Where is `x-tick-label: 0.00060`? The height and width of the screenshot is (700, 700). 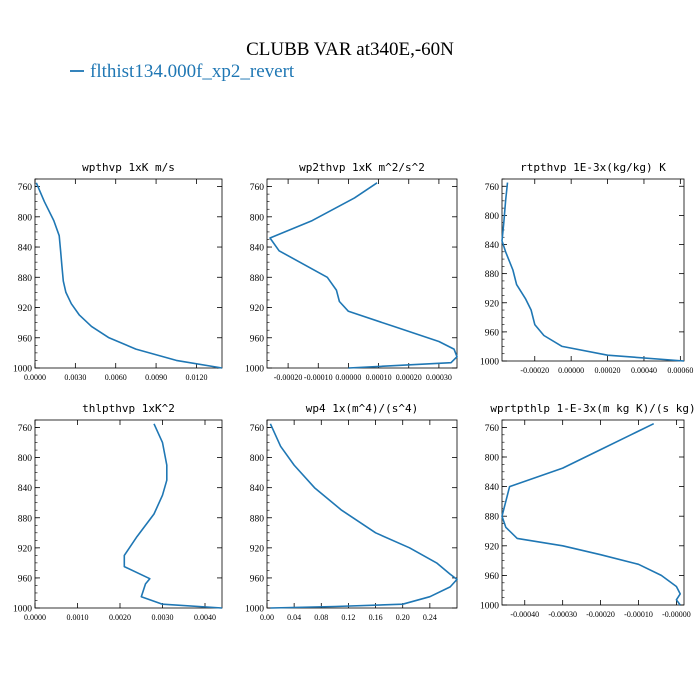
x-tick-label: 0.00060 is located at coordinates (680, 370).